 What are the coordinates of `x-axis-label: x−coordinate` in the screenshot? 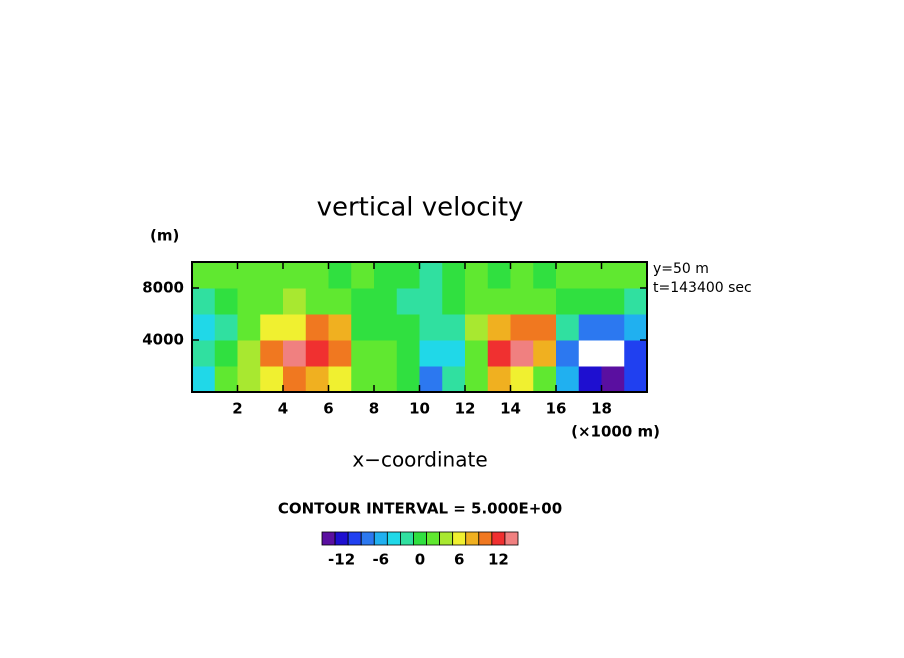 It's located at (419, 460).